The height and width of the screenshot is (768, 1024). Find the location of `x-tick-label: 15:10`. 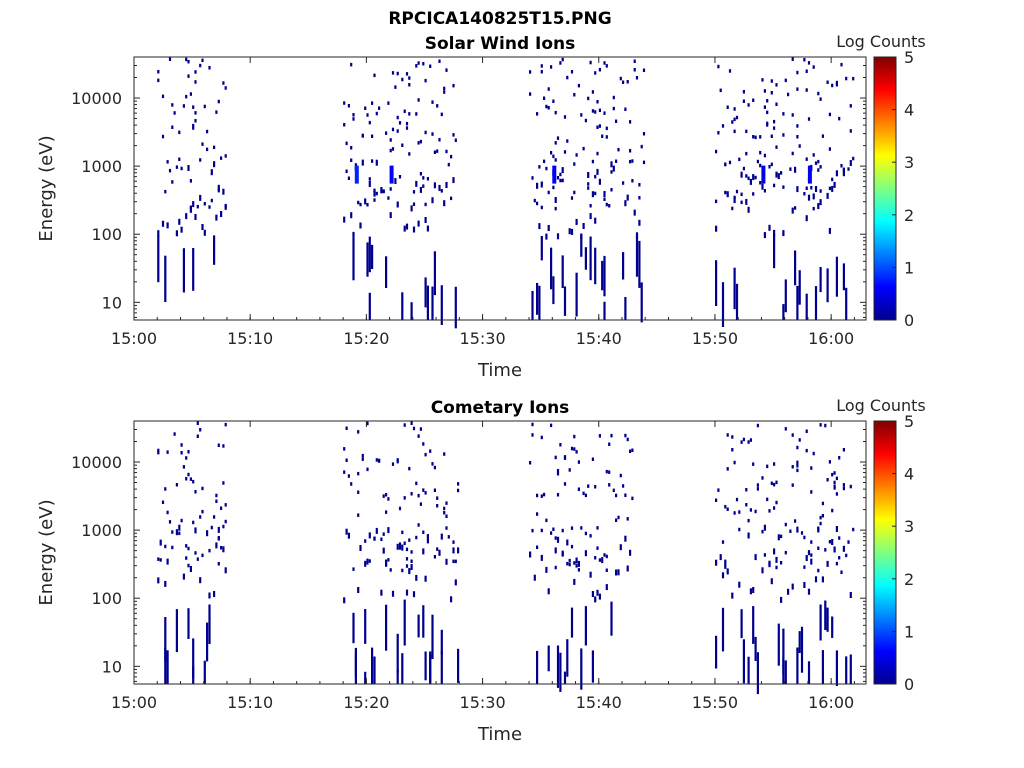

x-tick-label: 15:10 is located at coordinates (250, 702).